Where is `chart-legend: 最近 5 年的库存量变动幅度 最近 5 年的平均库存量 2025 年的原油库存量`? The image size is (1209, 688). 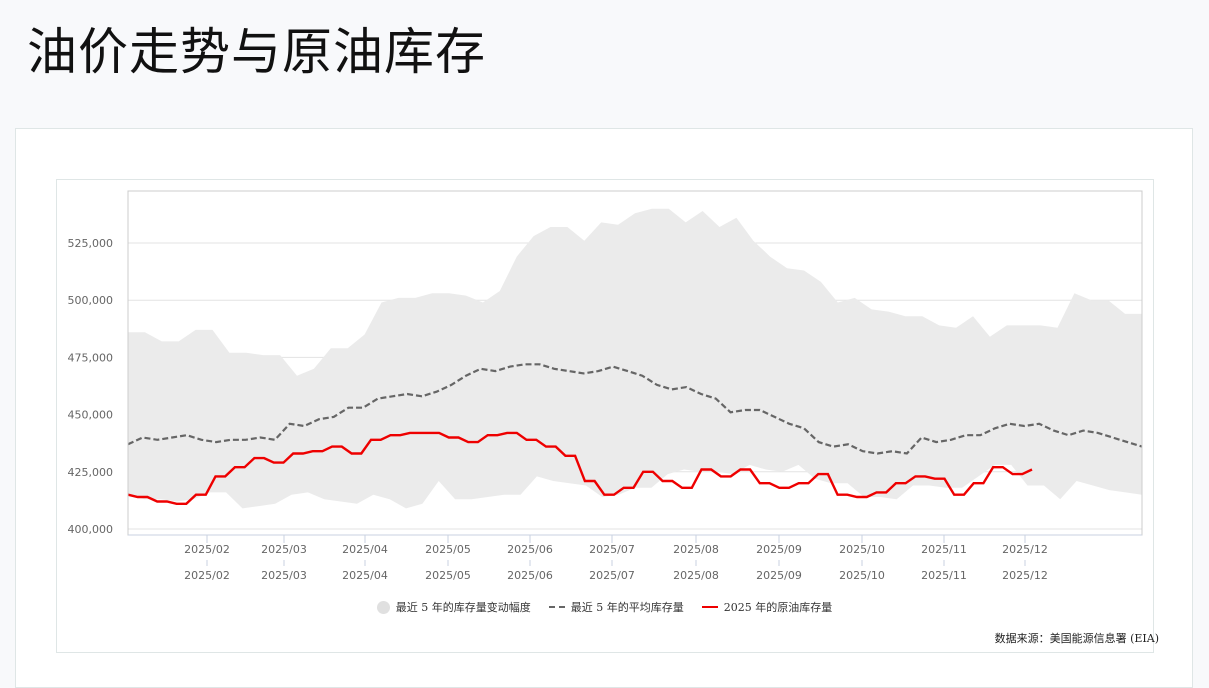 chart-legend: 最近 5 年的库存量变动幅度 最近 5 年的平均库存量 2025 年的原油库存量 is located at coordinates (604, 607).